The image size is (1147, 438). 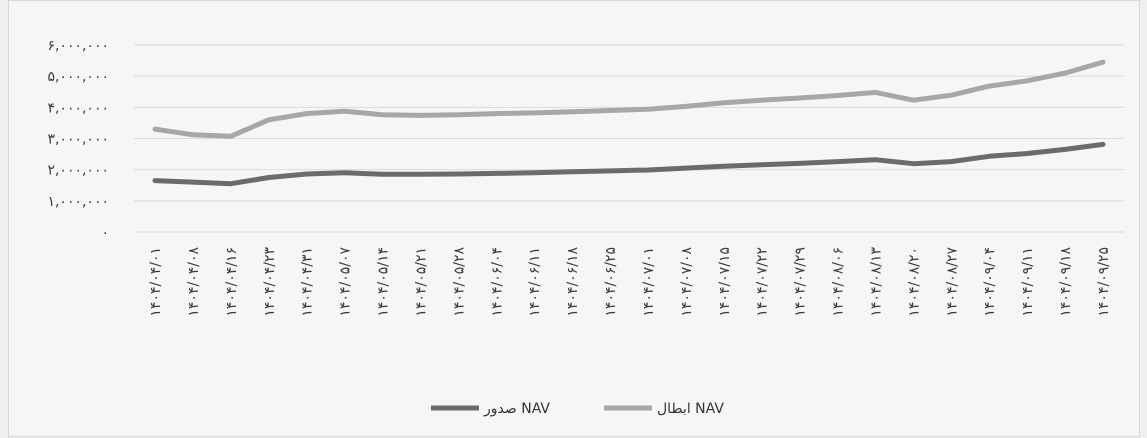 What do you see at coordinates (78, 202) in the screenshot?
I see `y-tick-label: ۱,۰۰۰,۰۰۰` at bounding box center [78, 202].